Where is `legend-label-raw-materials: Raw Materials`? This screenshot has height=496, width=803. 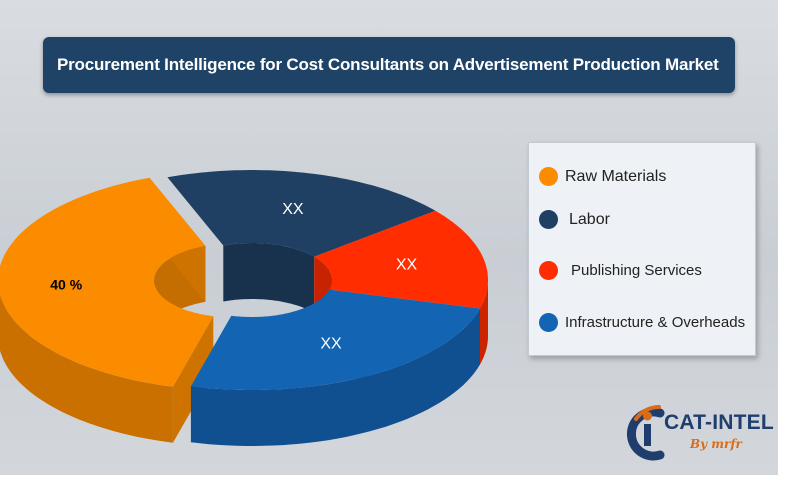 legend-label-raw-materials: Raw Materials is located at coordinates (616, 176).